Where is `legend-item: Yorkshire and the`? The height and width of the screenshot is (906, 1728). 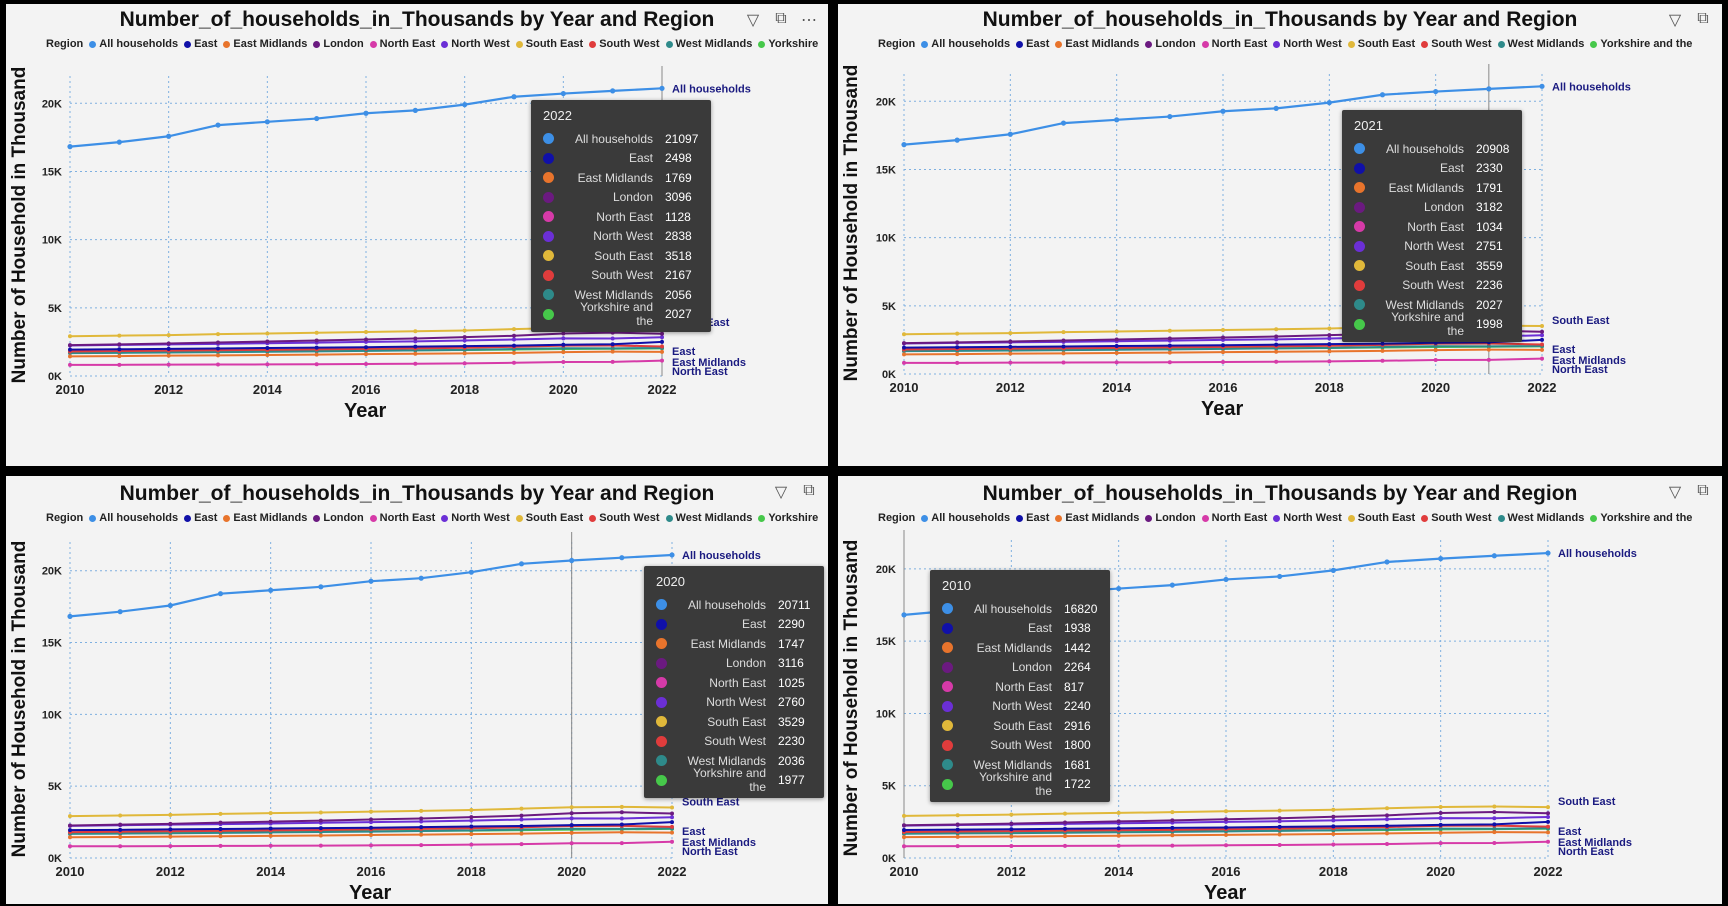
legend-item: Yorkshire and the is located at coordinates (789, 518).